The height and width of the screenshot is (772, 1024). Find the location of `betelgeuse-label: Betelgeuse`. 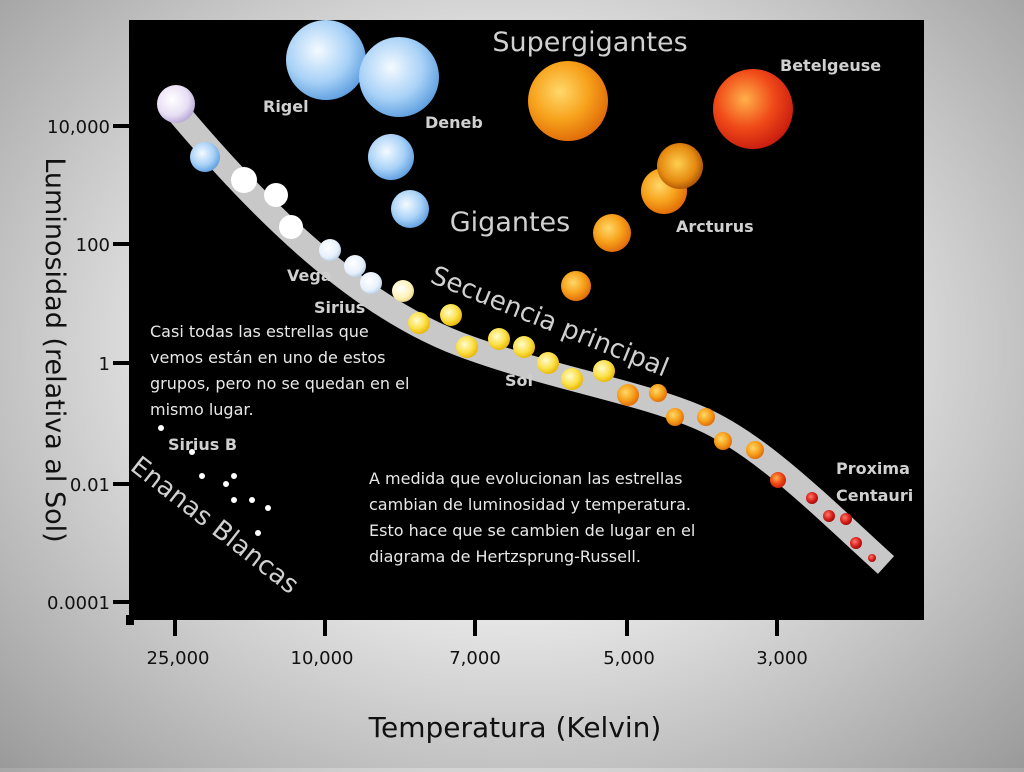

betelgeuse-label: Betelgeuse is located at coordinates (830, 65).